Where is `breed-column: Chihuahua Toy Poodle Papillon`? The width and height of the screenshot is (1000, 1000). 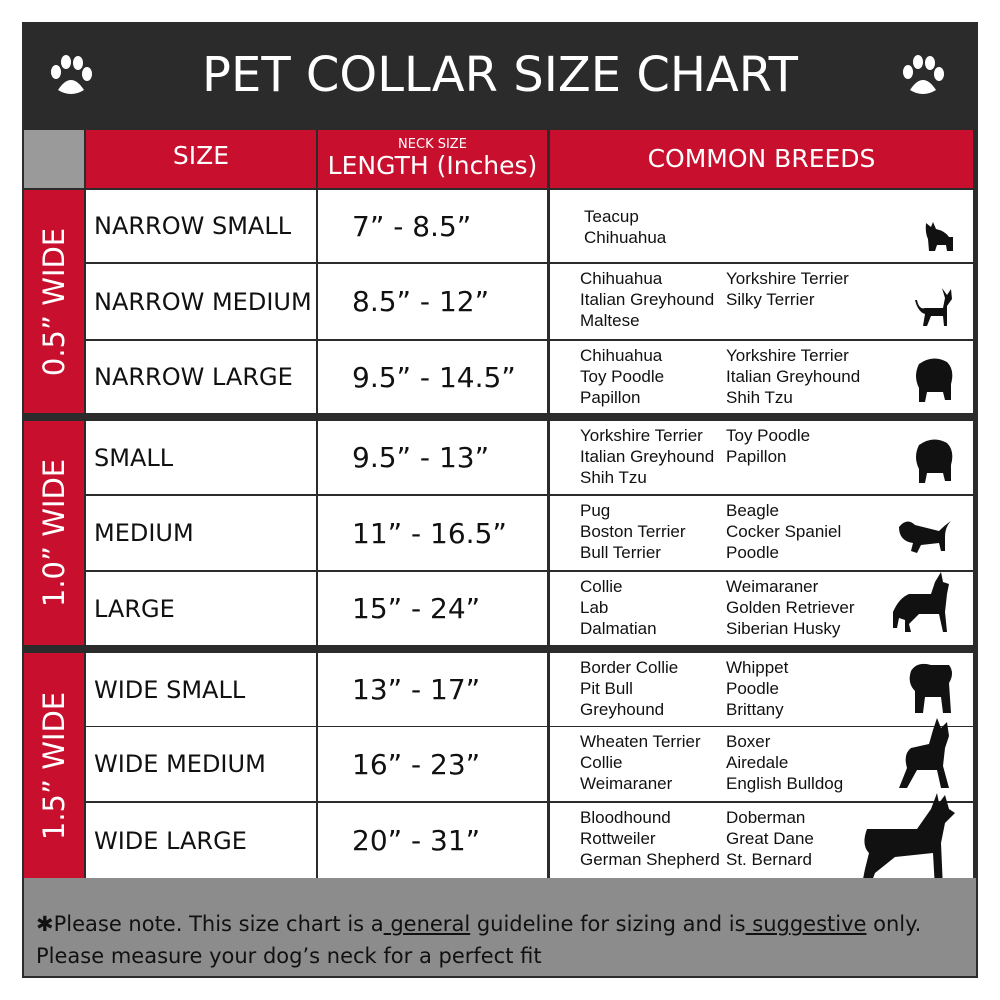 breed-column: Chihuahua Toy Poodle Papillon is located at coordinates (622, 376).